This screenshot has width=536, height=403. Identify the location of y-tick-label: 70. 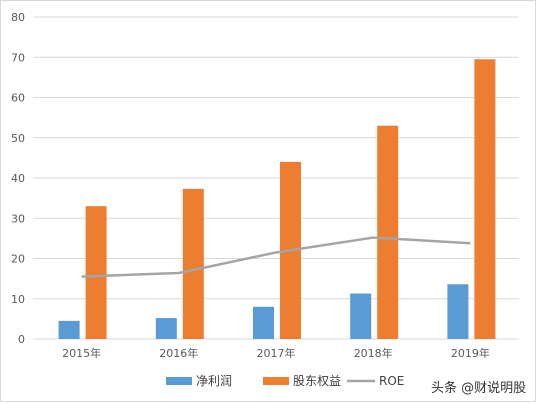
(18, 57).